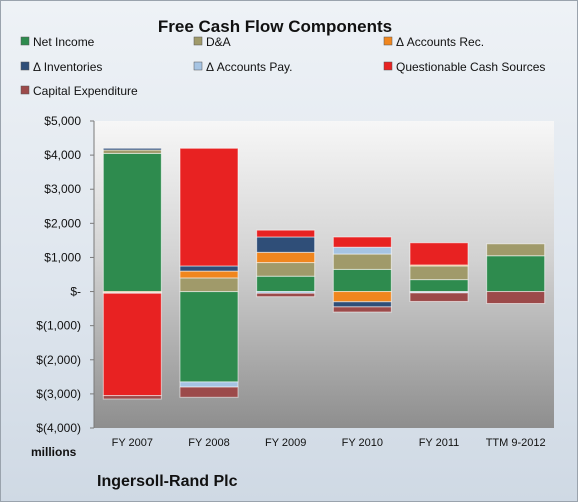  Describe the element at coordinates (62, 121) in the screenshot. I see `y-tick-label: $5,000` at that location.